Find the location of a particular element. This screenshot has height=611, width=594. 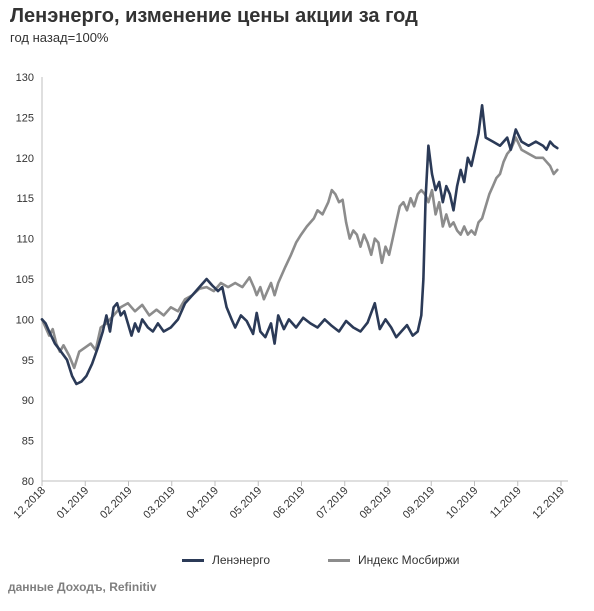

legend-item-lenenergo: Ленэнерго is located at coordinates (226, 560).